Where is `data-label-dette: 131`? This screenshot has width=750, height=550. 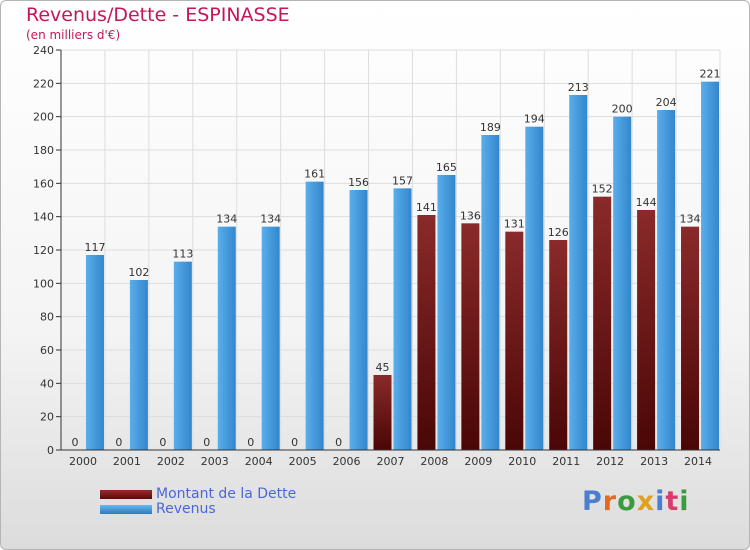
data-label-dette: 131 is located at coordinates (514, 224).